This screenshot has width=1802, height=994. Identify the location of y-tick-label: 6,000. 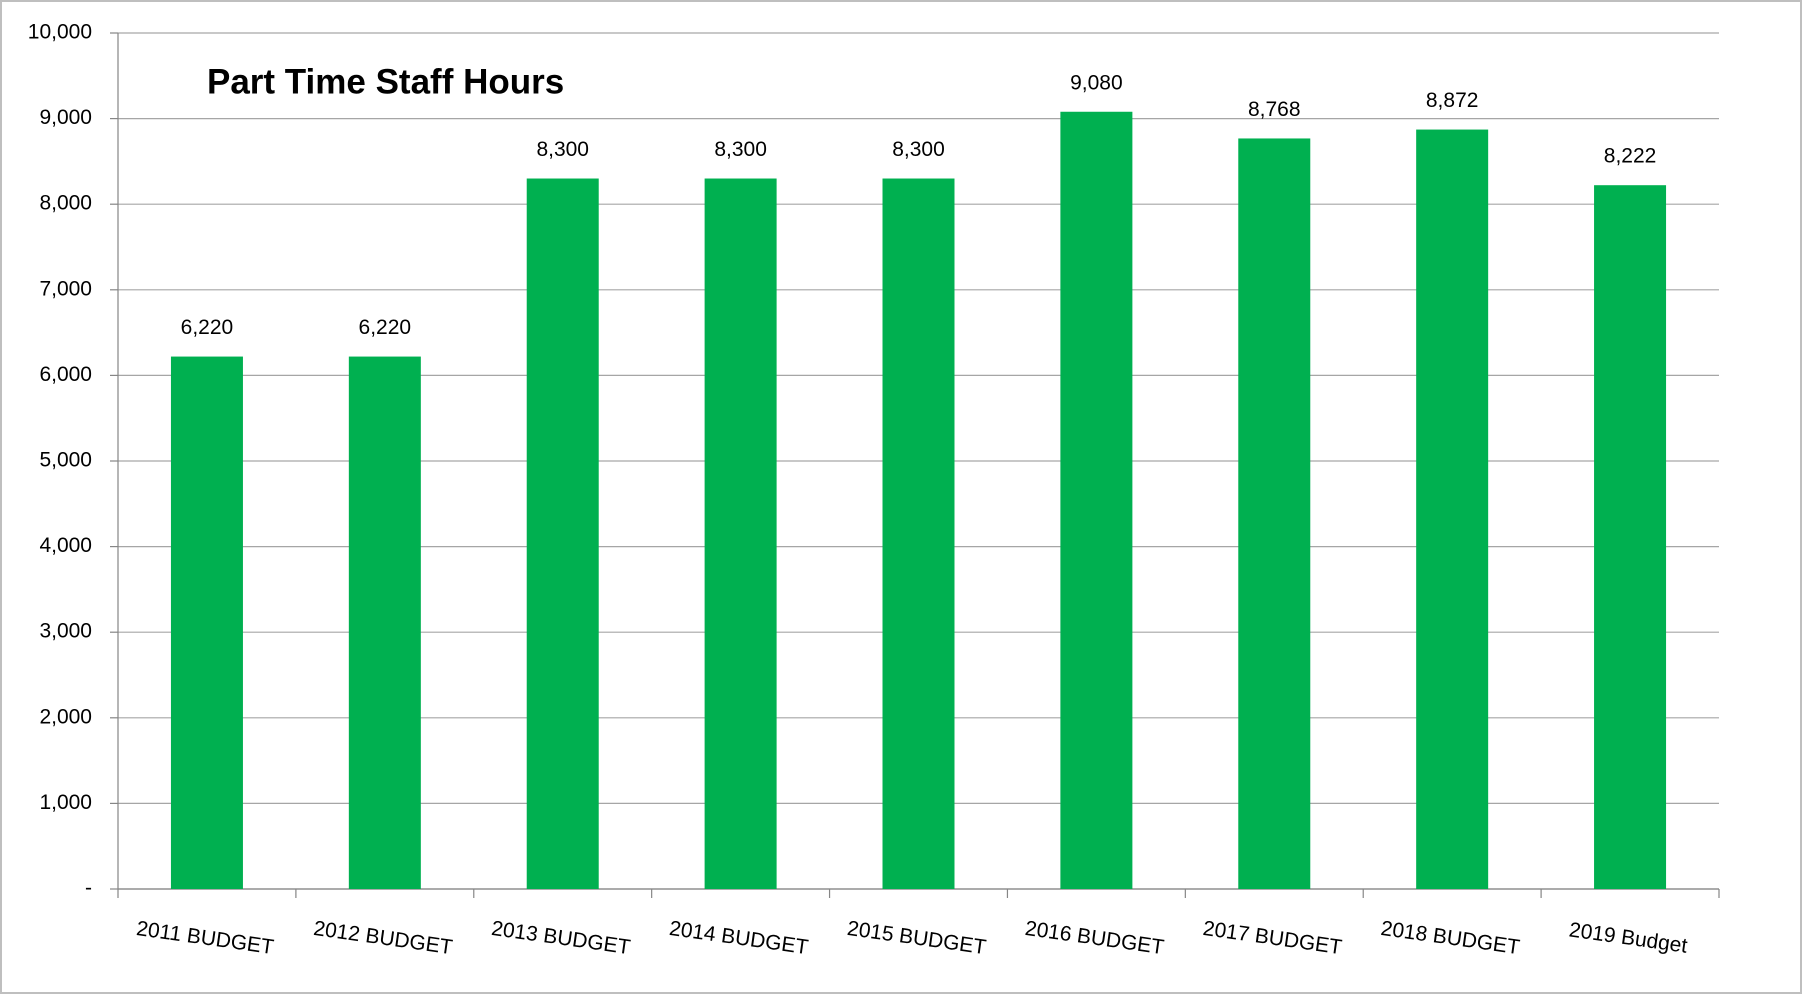
(65, 374).